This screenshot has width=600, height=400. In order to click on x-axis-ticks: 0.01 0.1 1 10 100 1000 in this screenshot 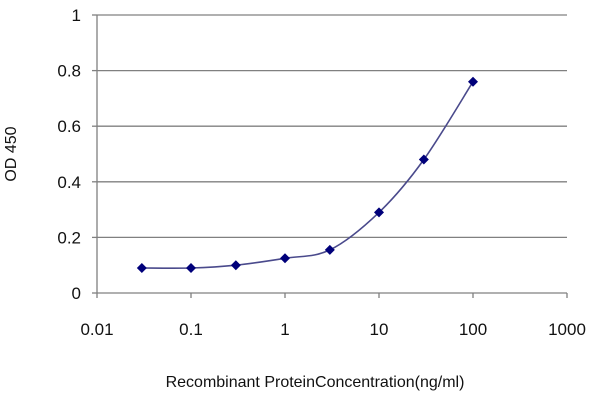, I will do `click(333, 316)`.